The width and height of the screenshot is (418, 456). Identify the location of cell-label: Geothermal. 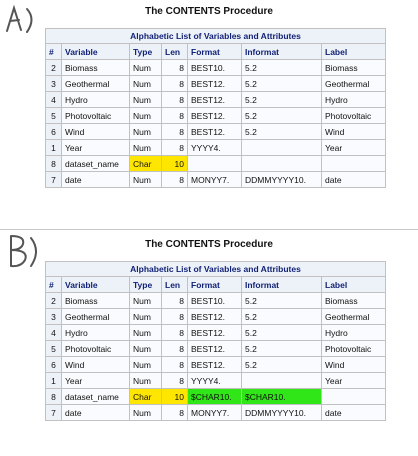
(353, 83).